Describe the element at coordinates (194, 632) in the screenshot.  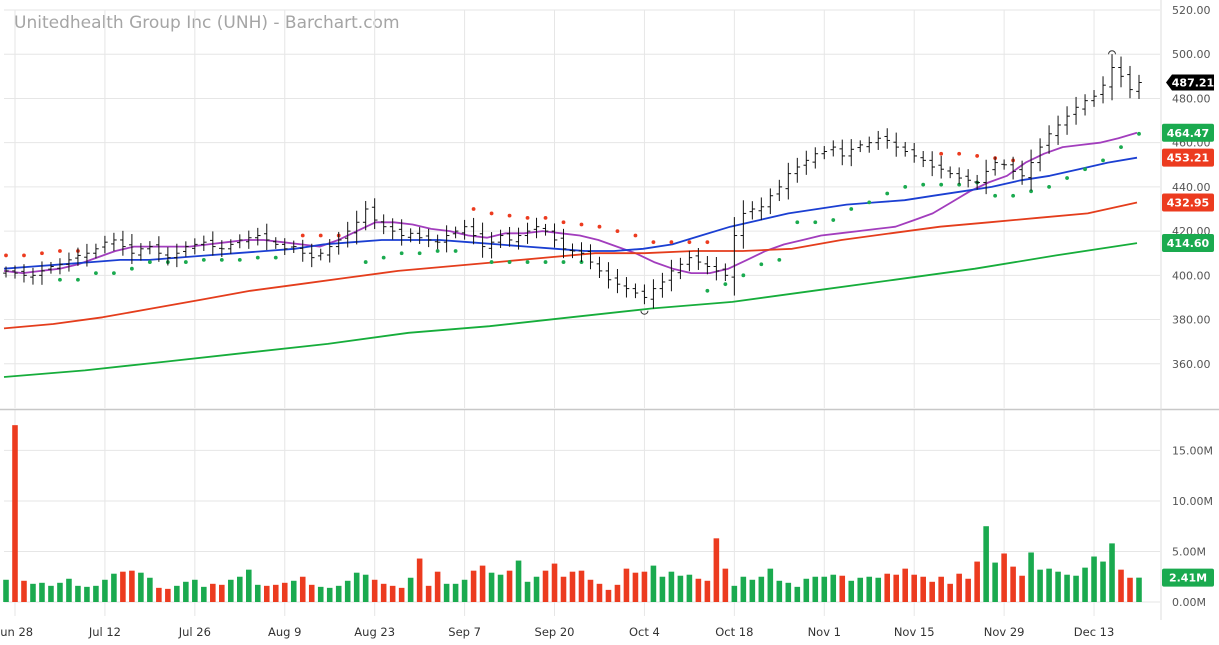
I see `date-tick-label: Jul 26` at that location.